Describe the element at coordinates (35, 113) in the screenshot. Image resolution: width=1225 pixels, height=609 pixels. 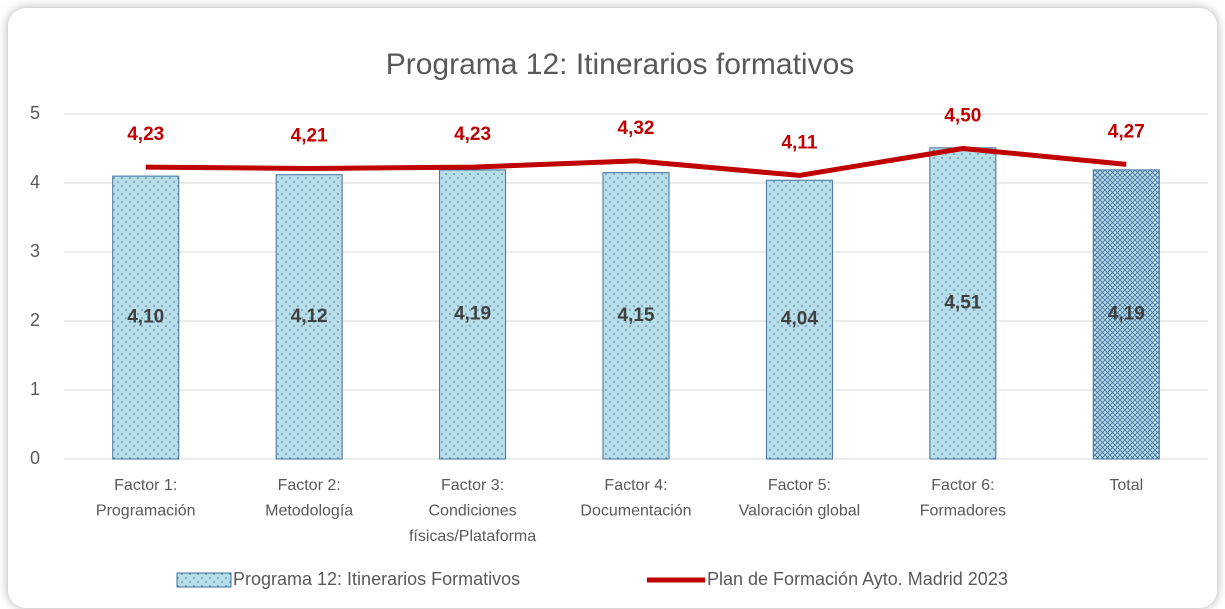
I see `y-tick-label: 5` at that location.